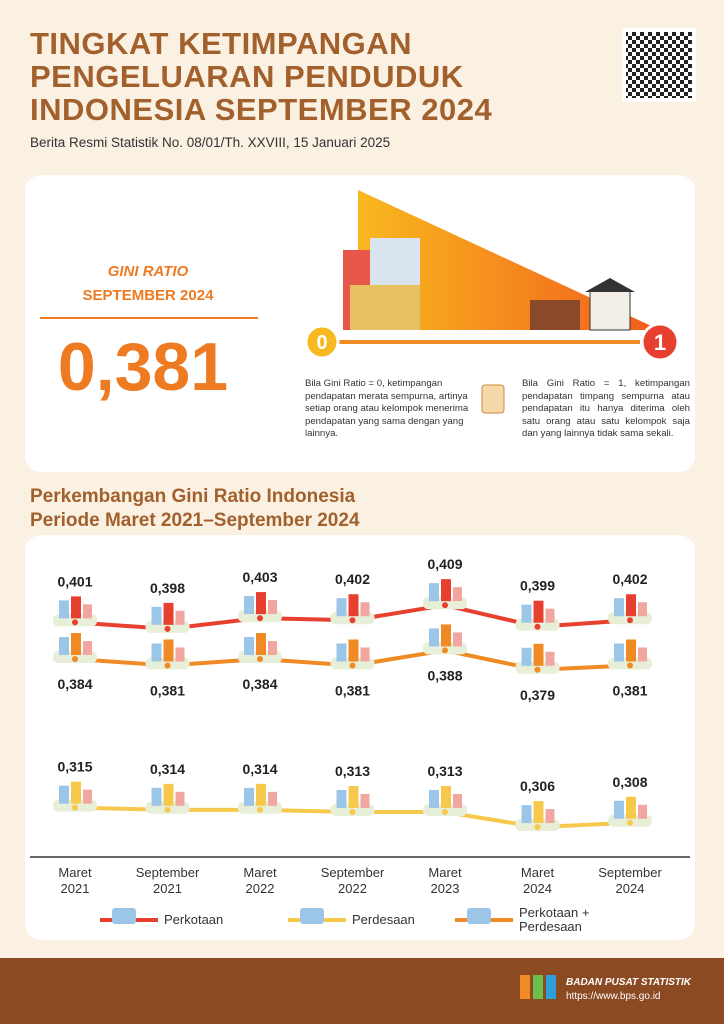 The height and width of the screenshot is (1024, 724). What do you see at coordinates (167, 880) in the screenshot?
I see `x-tick-label: September 2021` at bounding box center [167, 880].